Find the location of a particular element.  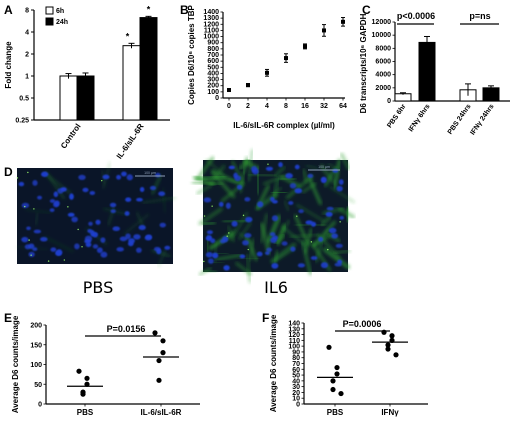

x-category-label: IFNγ is located at coordinates (390, 412).